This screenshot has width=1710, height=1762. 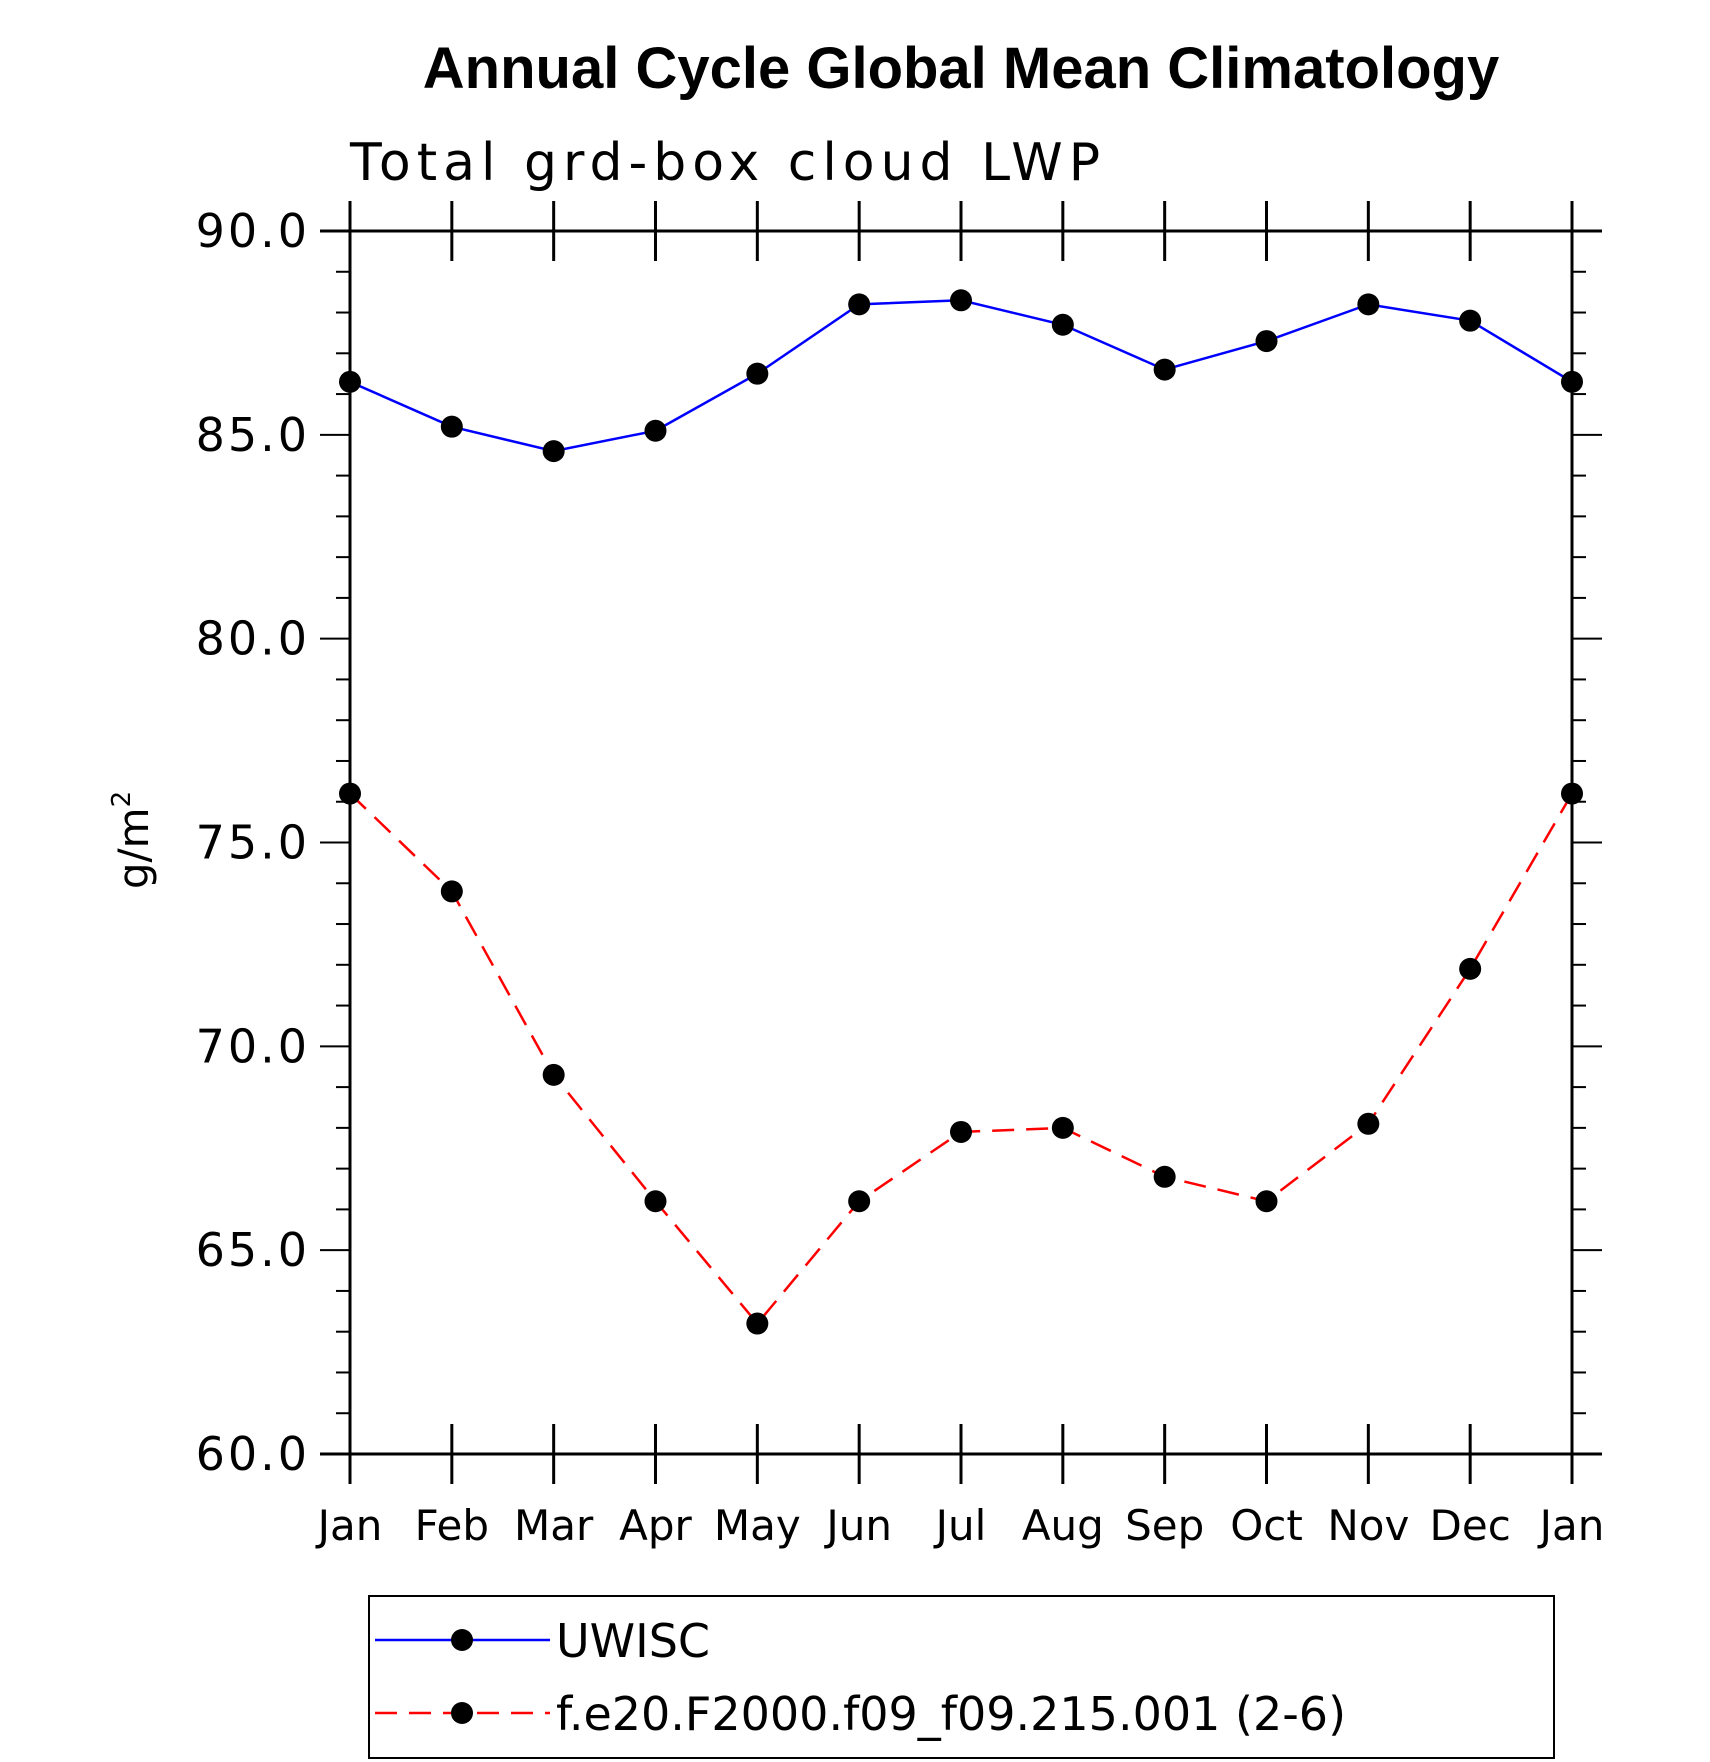 What do you see at coordinates (122, 799) in the screenshot?
I see `y-axis-label-superscript: 2` at bounding box center [122, 799].